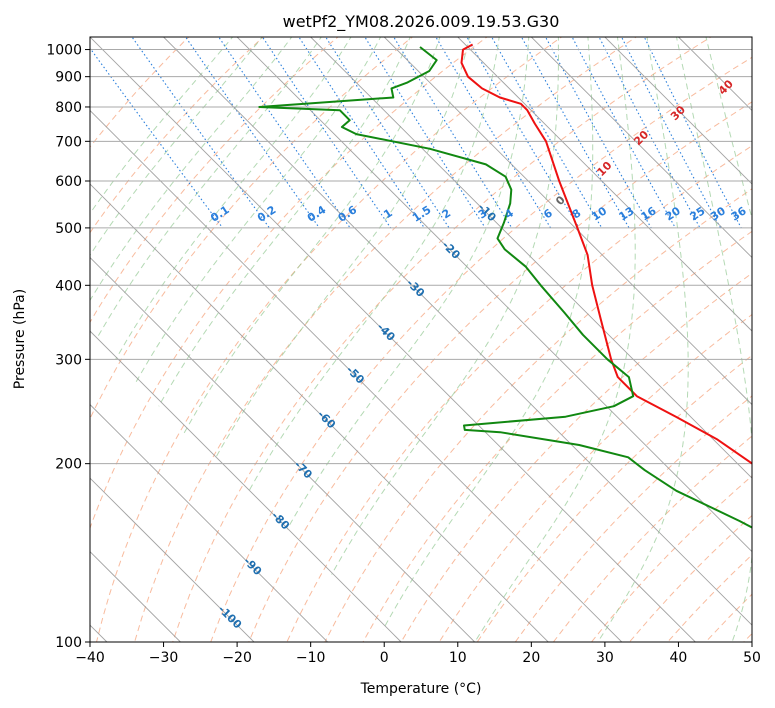 This screenshot has height=708, width=775. What do you see at coordinates (326, 419) in the screenshot?
I see `isotherm-label: -60` at bounding box center [326, 419].